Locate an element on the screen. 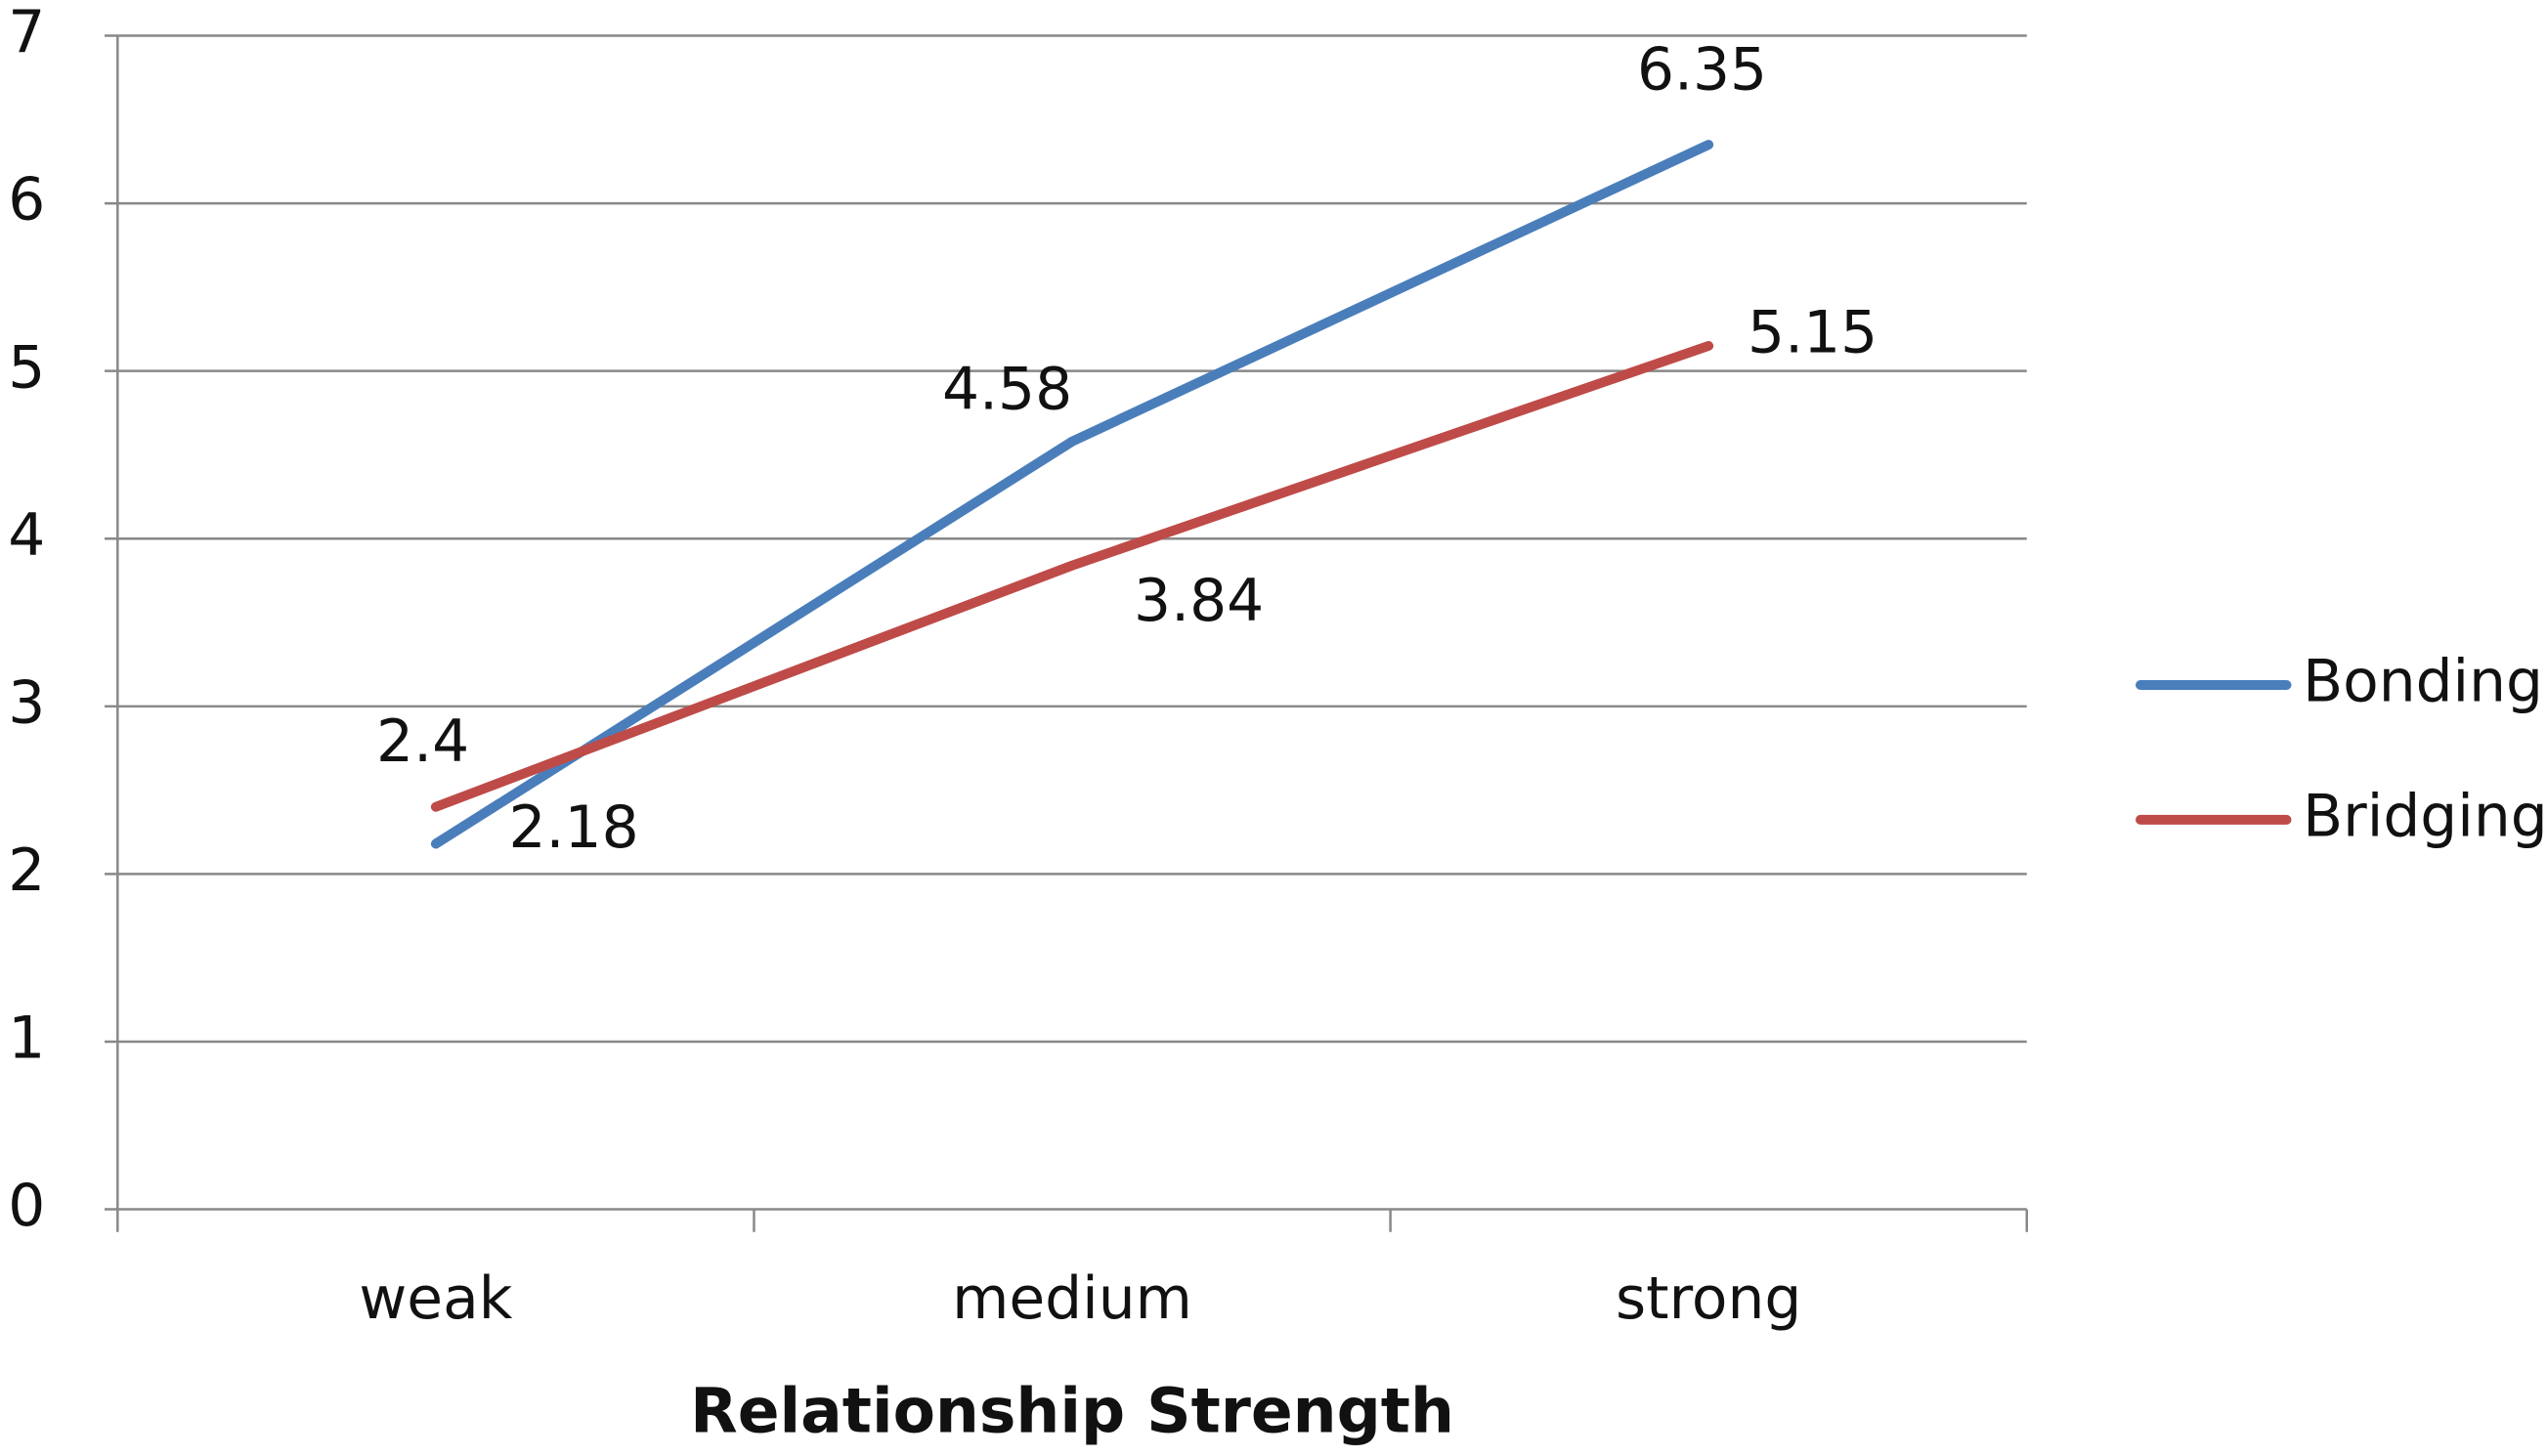 Image resolution: width=2547 pixels, height=1456 pixels. y-tick-label: 0 is located at coordinates (27, 1206).